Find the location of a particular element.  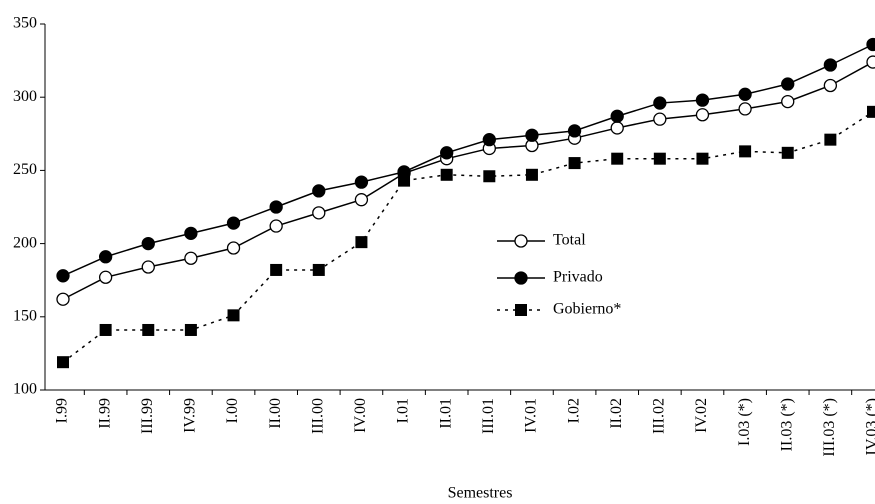

legend-label: Total is located at coordinates (569, 240).